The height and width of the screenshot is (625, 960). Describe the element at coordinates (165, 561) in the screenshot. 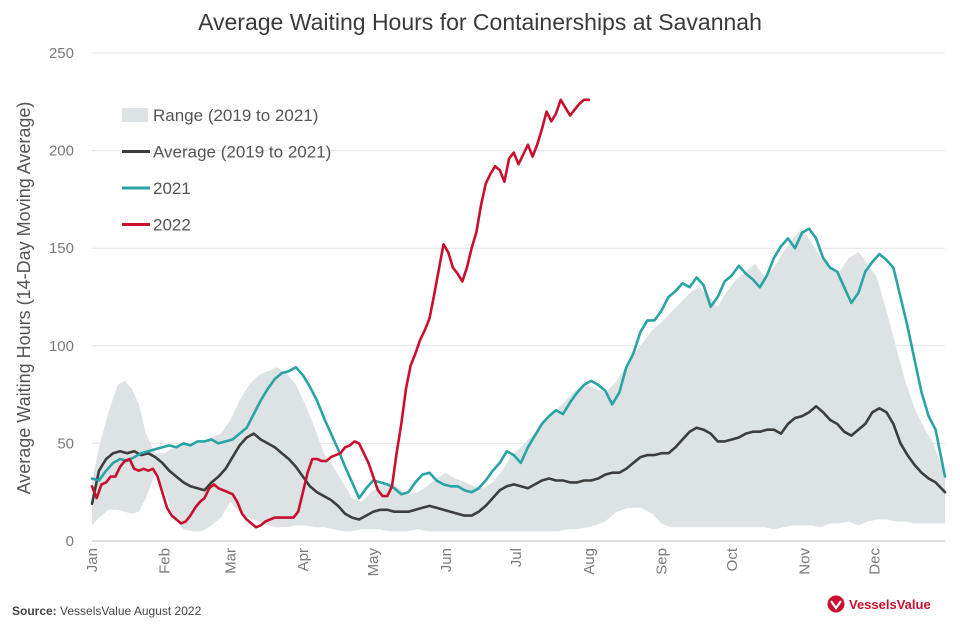

I see `x-tick-label: Feb` at that location.